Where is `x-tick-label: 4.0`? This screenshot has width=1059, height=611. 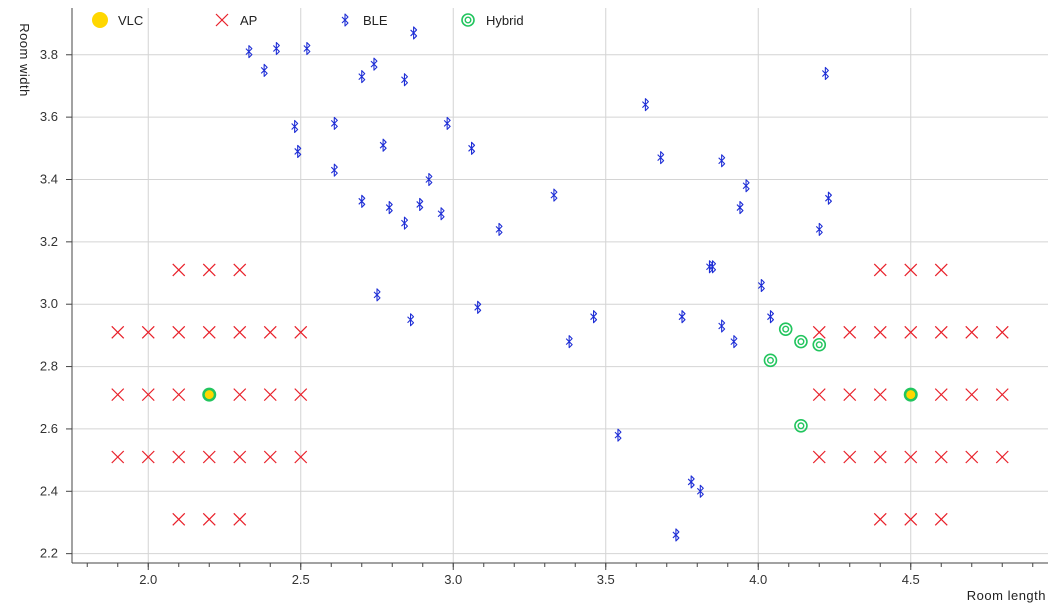
x-tick-label: 4.0 is located at coordinates (758, 579).